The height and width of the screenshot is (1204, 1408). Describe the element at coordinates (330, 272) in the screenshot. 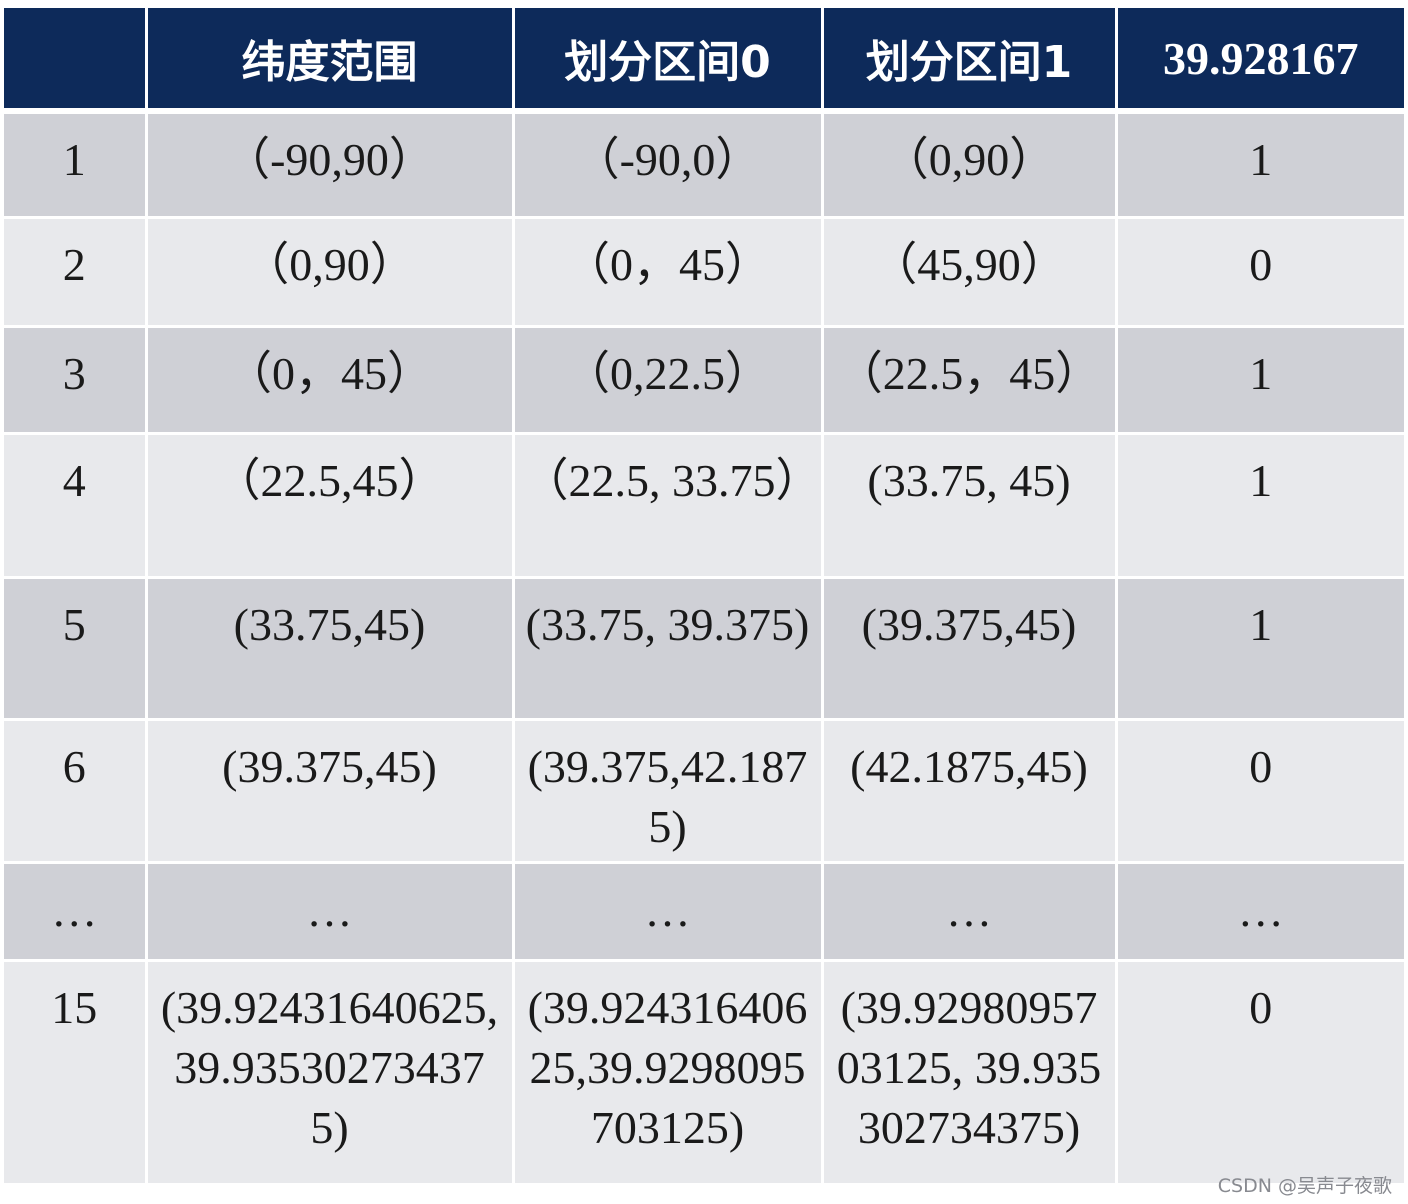

I see `latitude-range-cell: （0,90）` at that location.